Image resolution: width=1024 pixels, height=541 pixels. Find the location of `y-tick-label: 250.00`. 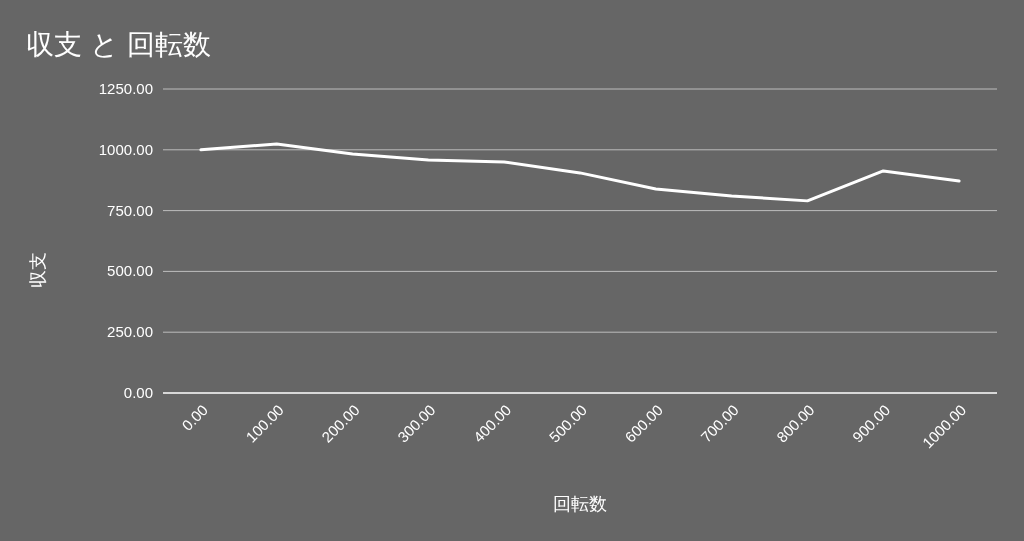

y-tick-label: 250.00 is located at coordinates (130, 332).